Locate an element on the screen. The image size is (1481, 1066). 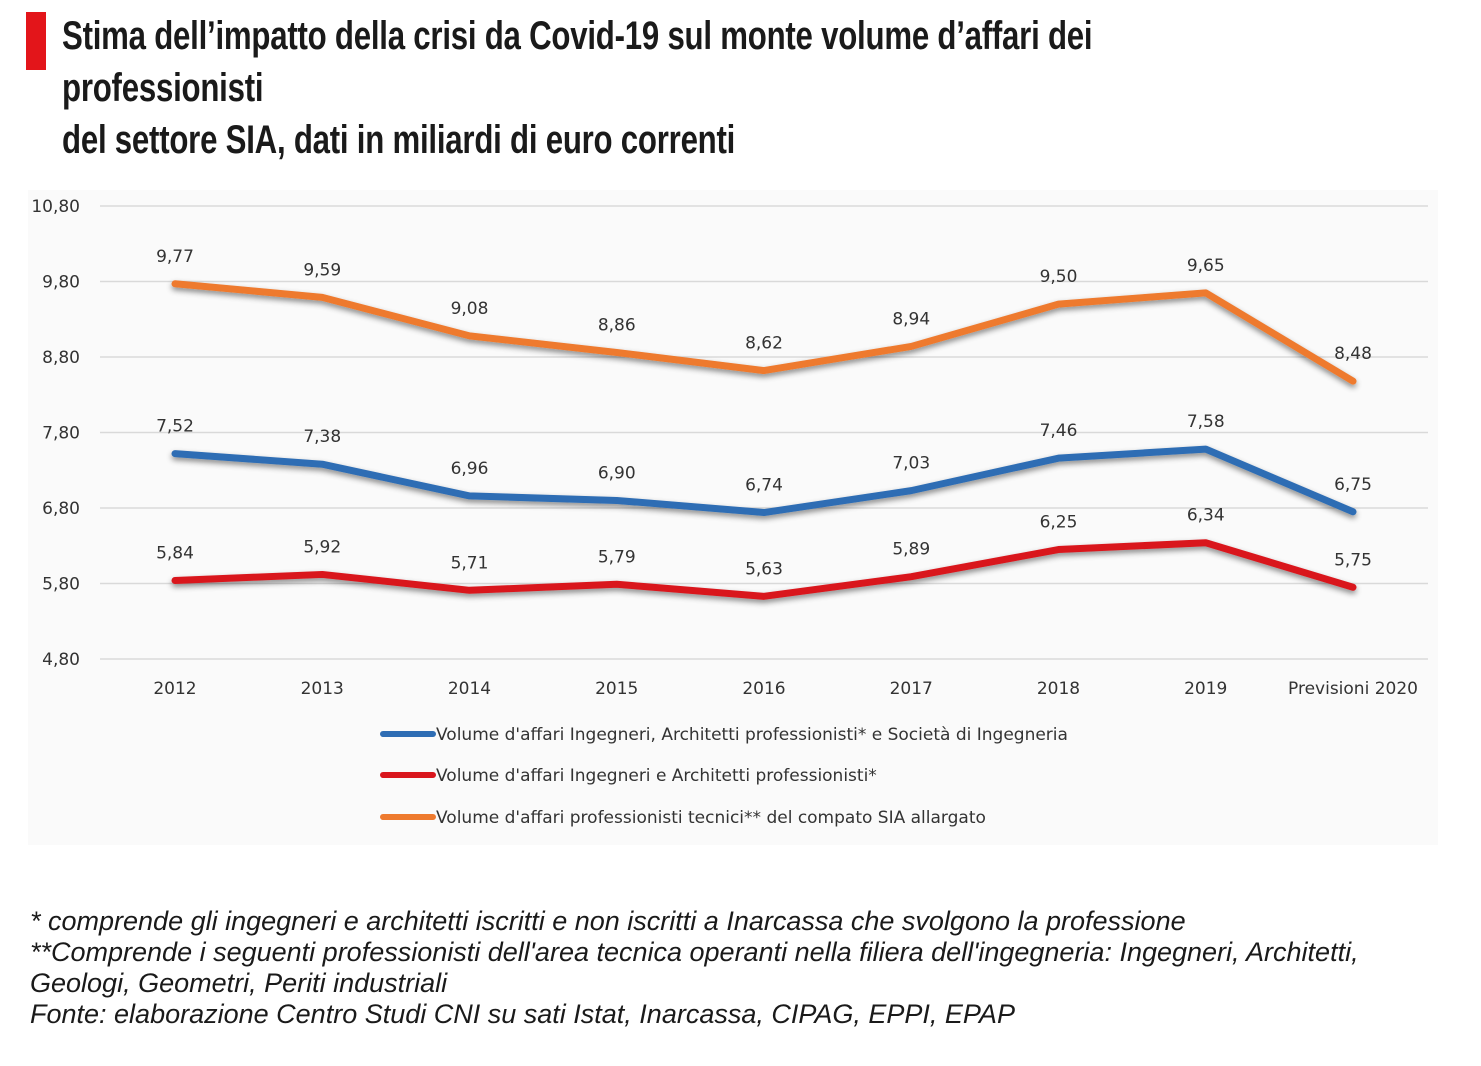
data-label: 9,77 is located at coordinates (175, 257).